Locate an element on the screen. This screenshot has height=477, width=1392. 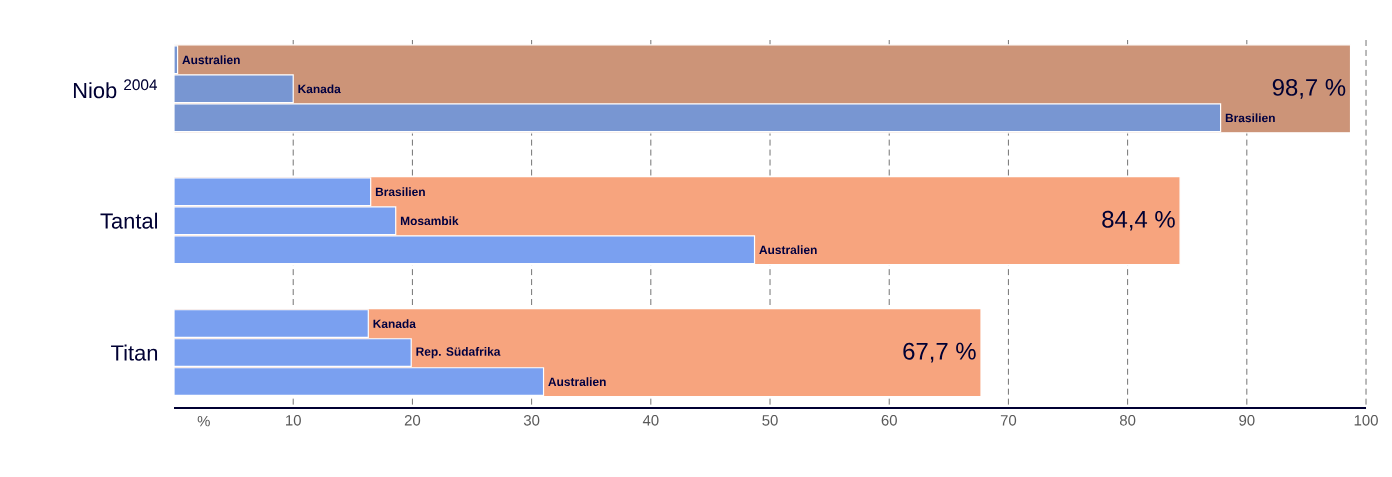
y-tick-label: Tantal is located at coordinates (129, 220).